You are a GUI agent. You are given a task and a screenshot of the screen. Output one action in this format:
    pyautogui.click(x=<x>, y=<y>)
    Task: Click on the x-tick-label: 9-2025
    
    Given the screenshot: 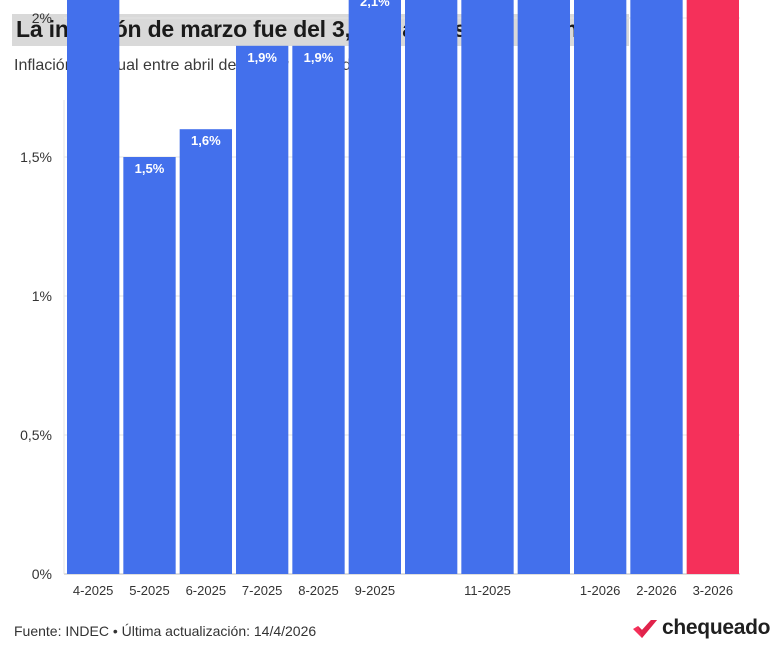 What is the action you would take?
    pyautogui.click(x=375, y=590)
    